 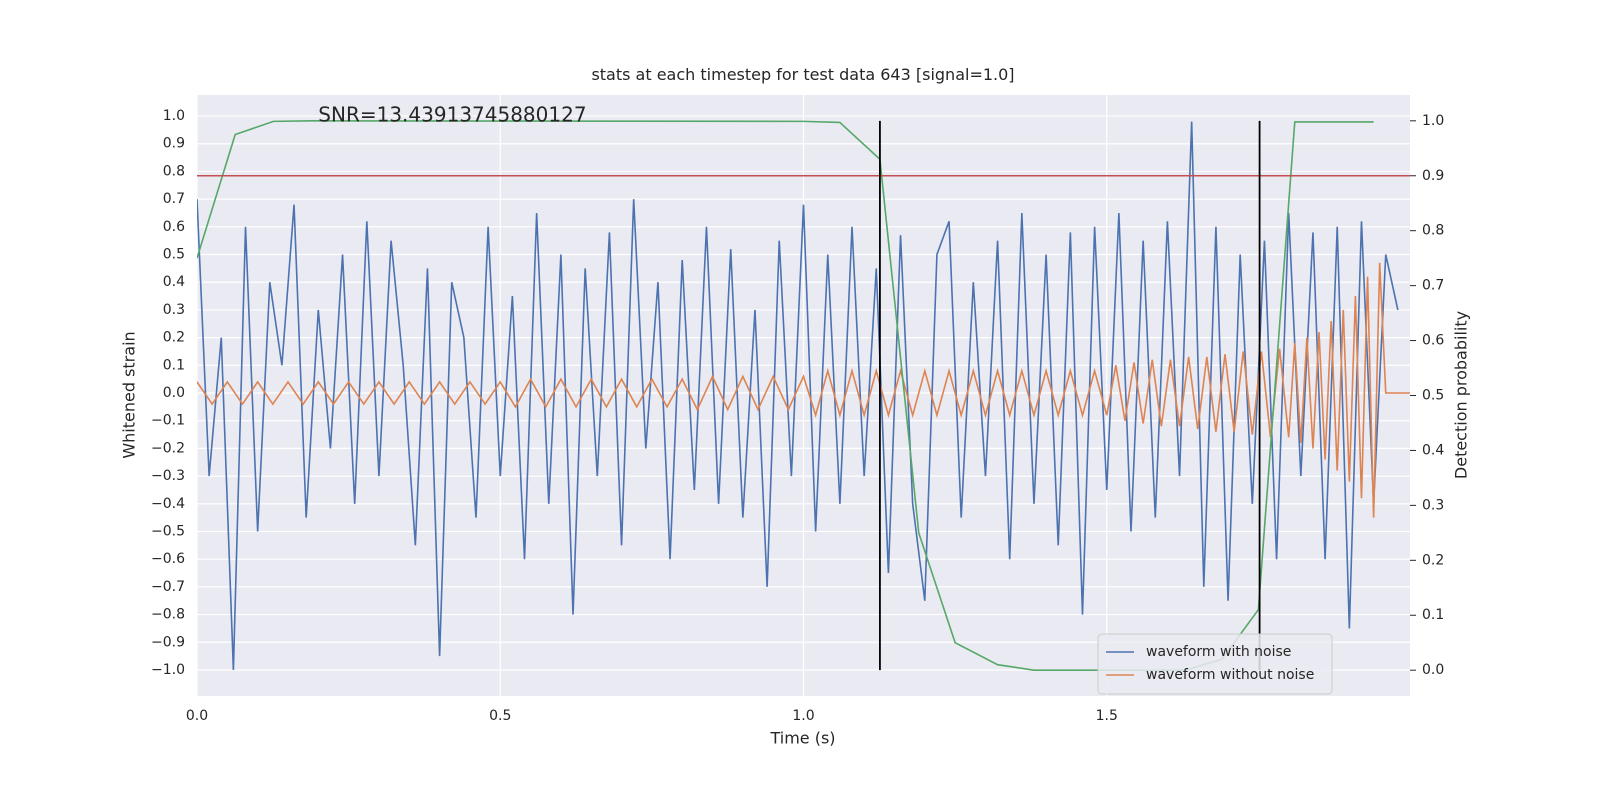 I want to click on legend-label: waveform without noise, so click(x=1230, y=675).